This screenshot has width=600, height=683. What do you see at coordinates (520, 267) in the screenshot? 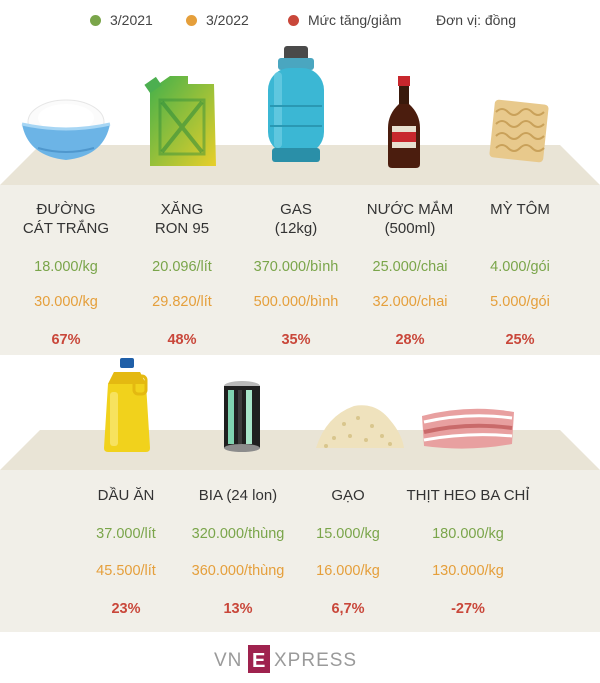
I see `price-2021: 4.000/gói` at bounding box center [520, 267].